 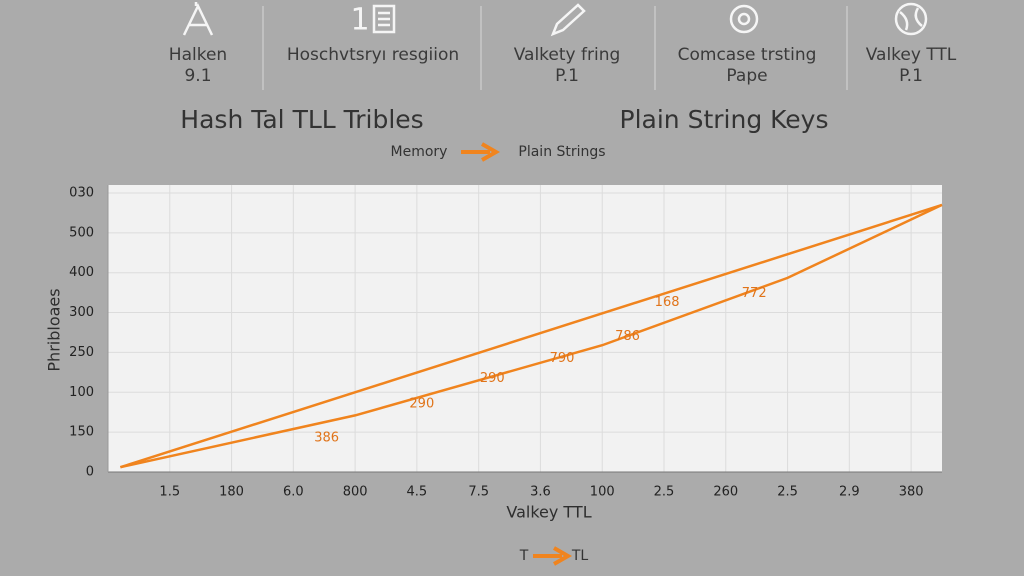 What do you see at coordinates (81, 192) in the screenshot?
I see `y-tick-label: 030` at bounding box center [81, 192].